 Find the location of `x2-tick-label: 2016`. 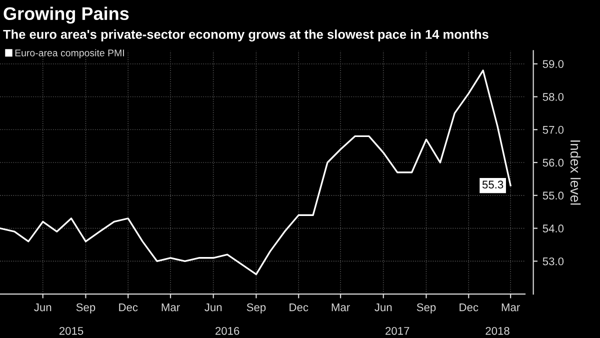

x2-tick-label: 2016 is located at coordinates (228, 330).